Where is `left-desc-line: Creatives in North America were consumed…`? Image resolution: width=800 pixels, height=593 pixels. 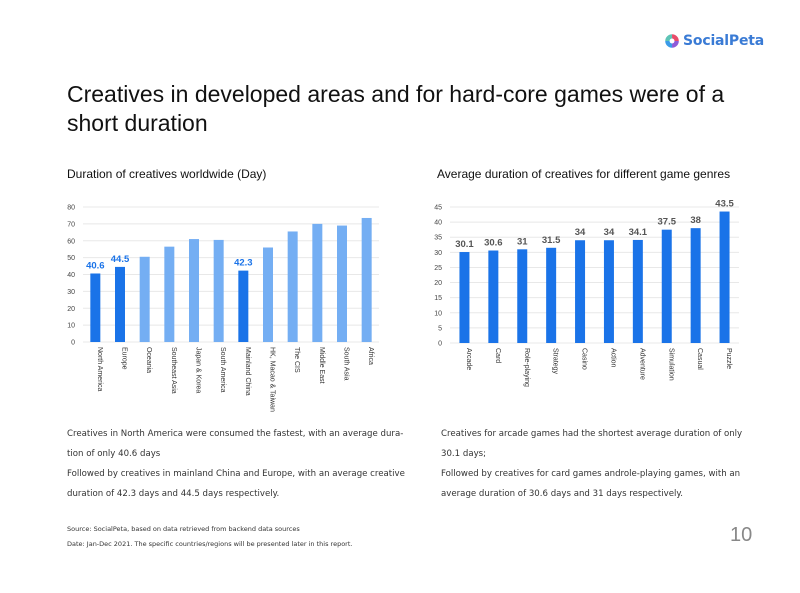
left-desc-line: Creatives in North America were consumed… is located at coordinates (235, 434).